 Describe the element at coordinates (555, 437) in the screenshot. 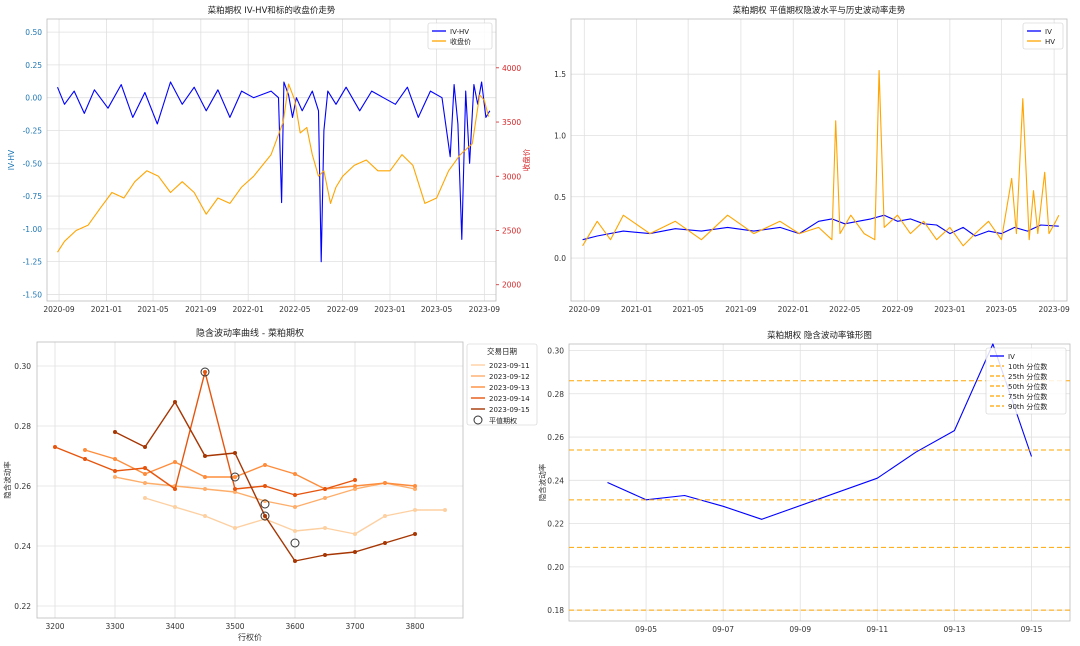

I see `y-tick-label: 0.26` at that location.